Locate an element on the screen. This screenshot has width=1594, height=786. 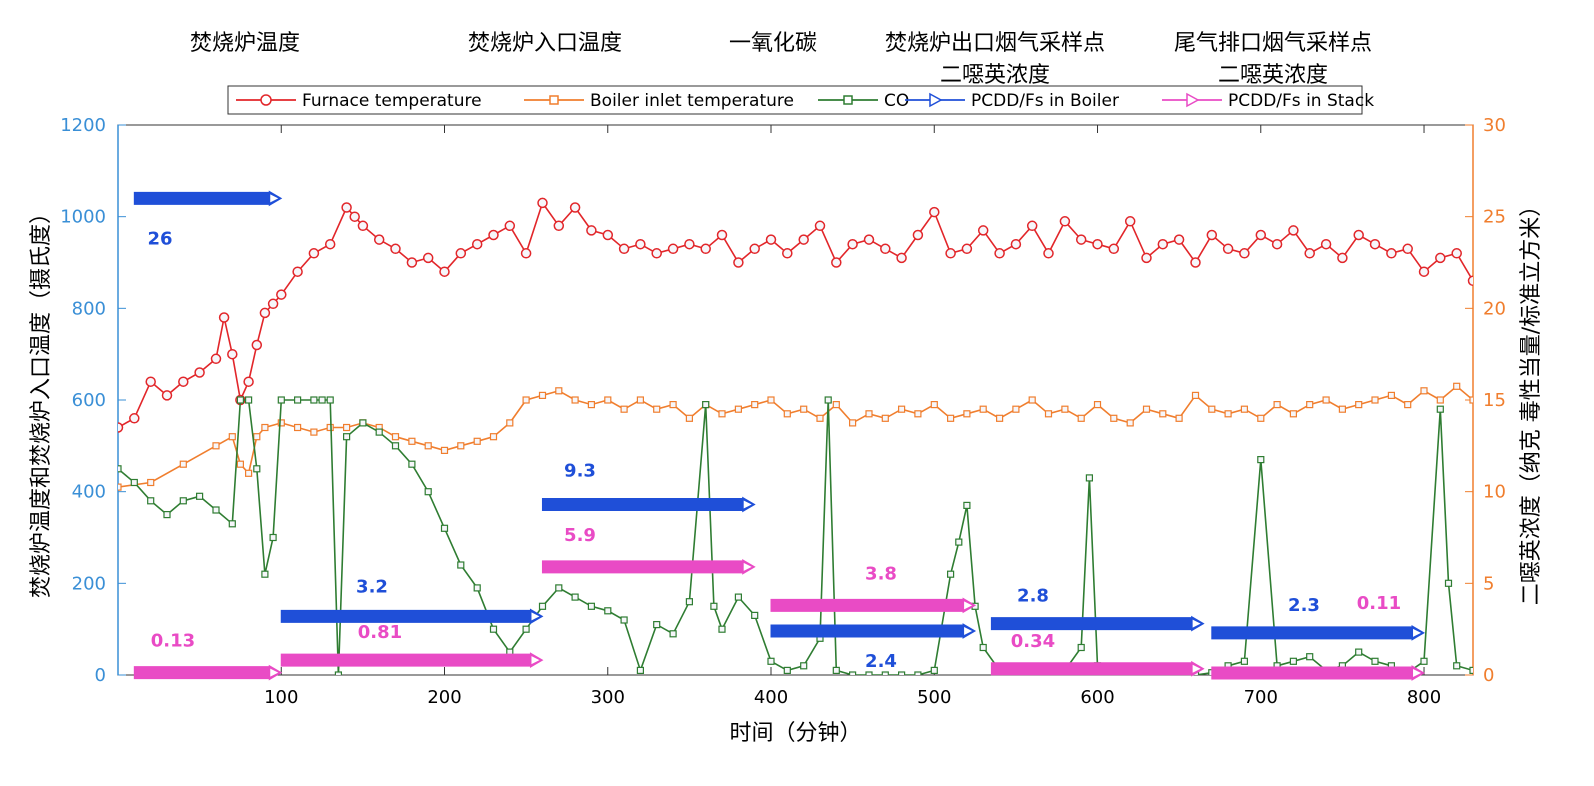
legend-label-pcdd_stack: PCDD/Fs in Stack is located at coordinates (1301, 101).